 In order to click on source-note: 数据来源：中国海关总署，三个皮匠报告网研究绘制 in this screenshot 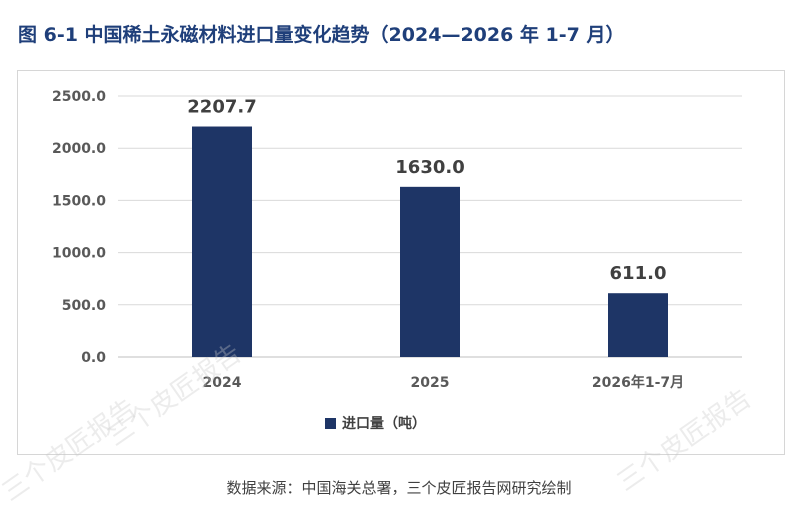, I will do `click(399, 488)`.